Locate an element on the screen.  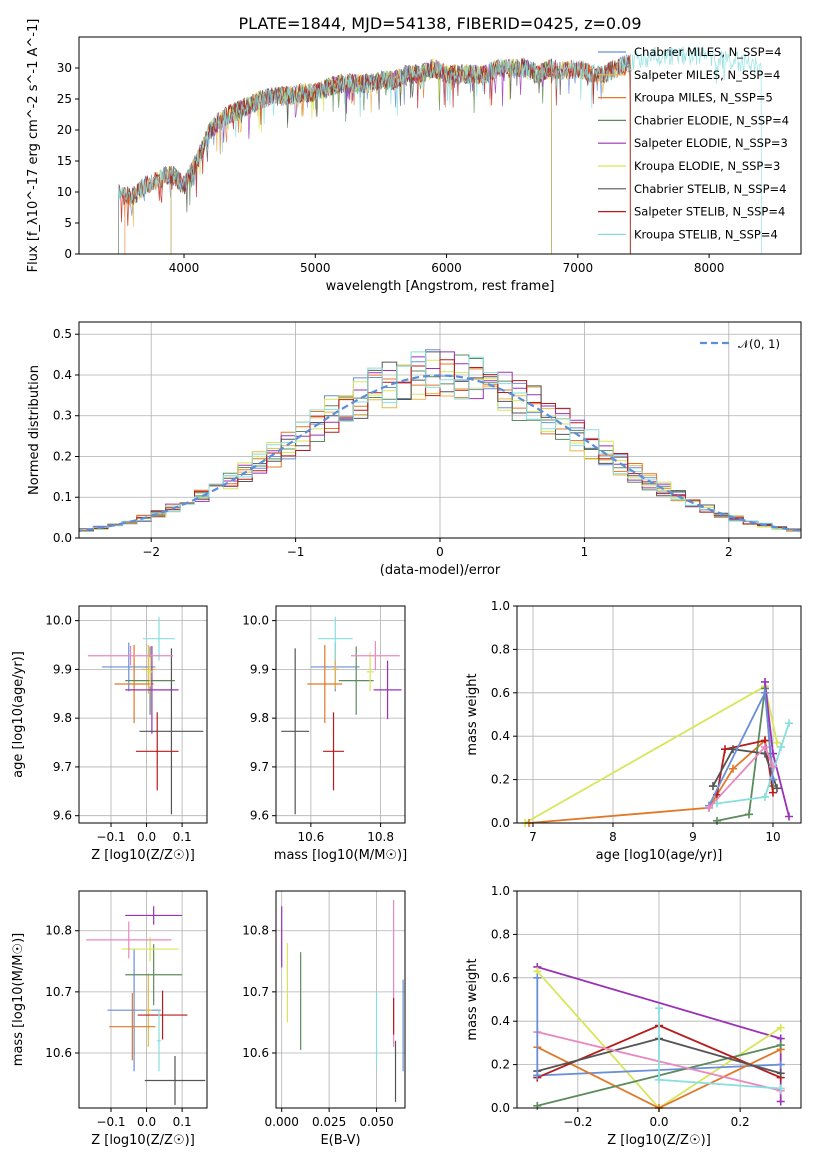
series-line is located at coordinates (647, 781).